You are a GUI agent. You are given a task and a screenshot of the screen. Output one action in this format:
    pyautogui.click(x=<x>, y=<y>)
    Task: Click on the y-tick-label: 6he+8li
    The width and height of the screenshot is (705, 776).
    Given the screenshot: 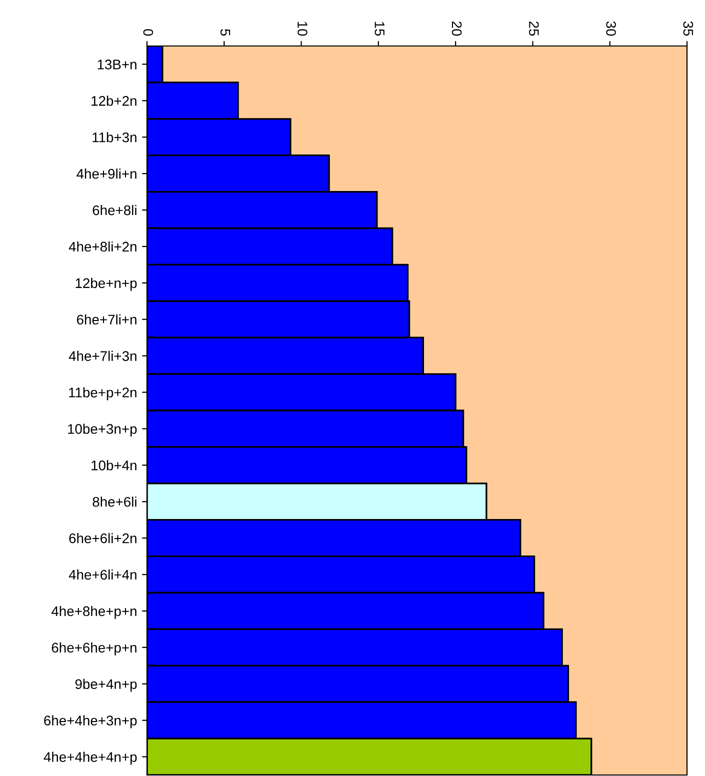 What is the action you would take?
    pyautogui.click(x=114, y=210)
    